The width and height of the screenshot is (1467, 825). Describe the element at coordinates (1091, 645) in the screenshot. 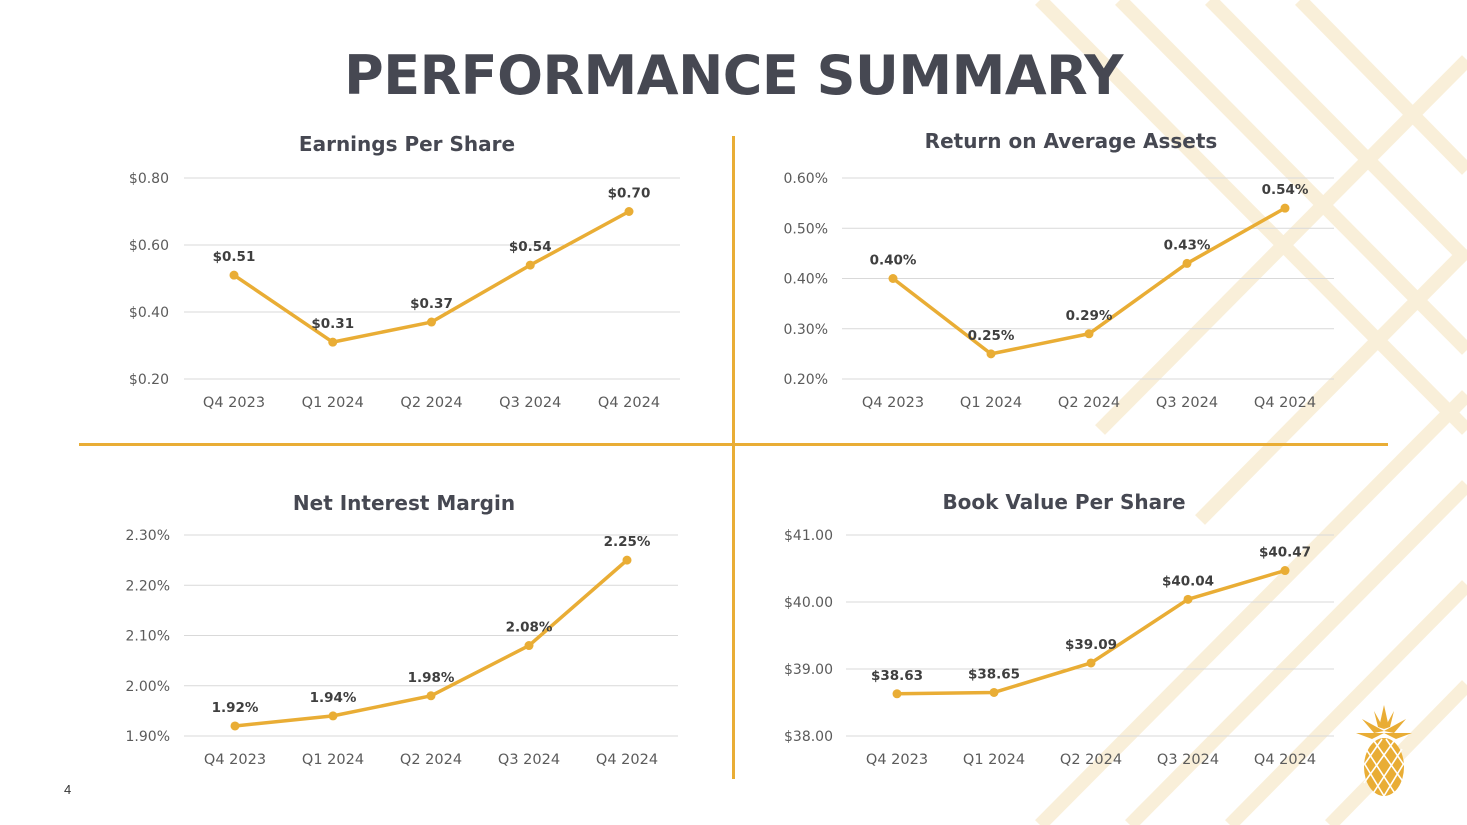

I see `data-label: $39.09` at that location.